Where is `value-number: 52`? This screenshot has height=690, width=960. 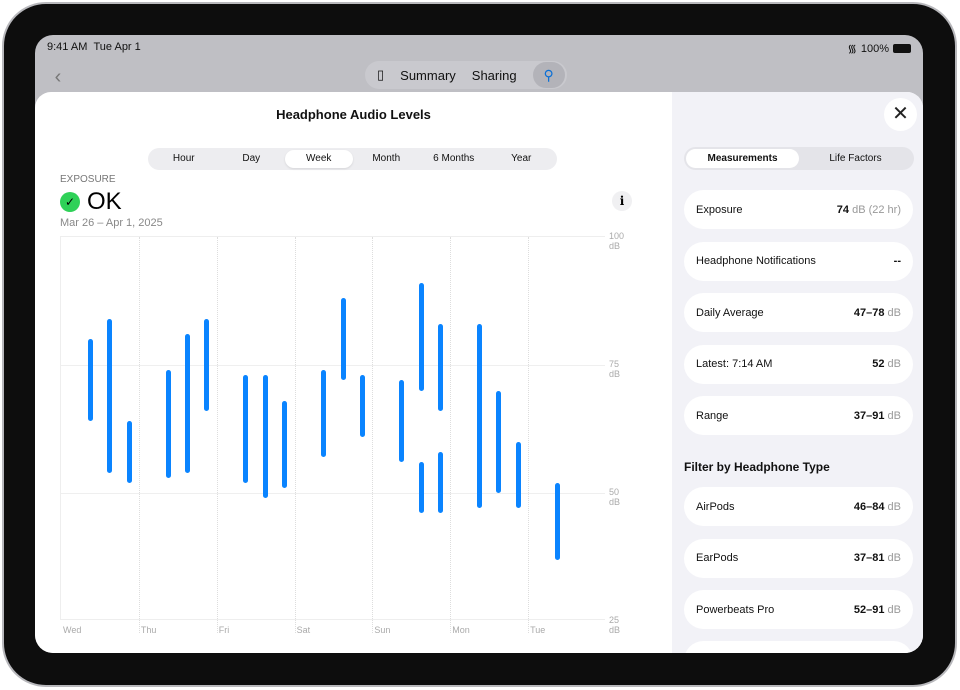 value-number: 52 is located at coordinates (878, 364).